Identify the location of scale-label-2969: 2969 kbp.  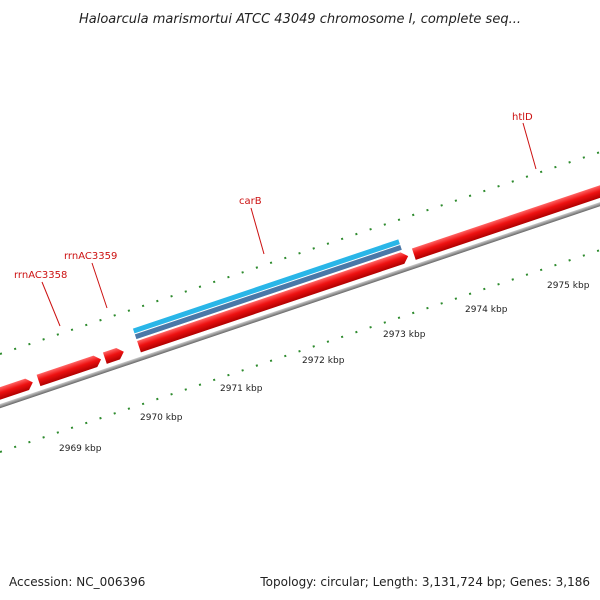
(80, 449).